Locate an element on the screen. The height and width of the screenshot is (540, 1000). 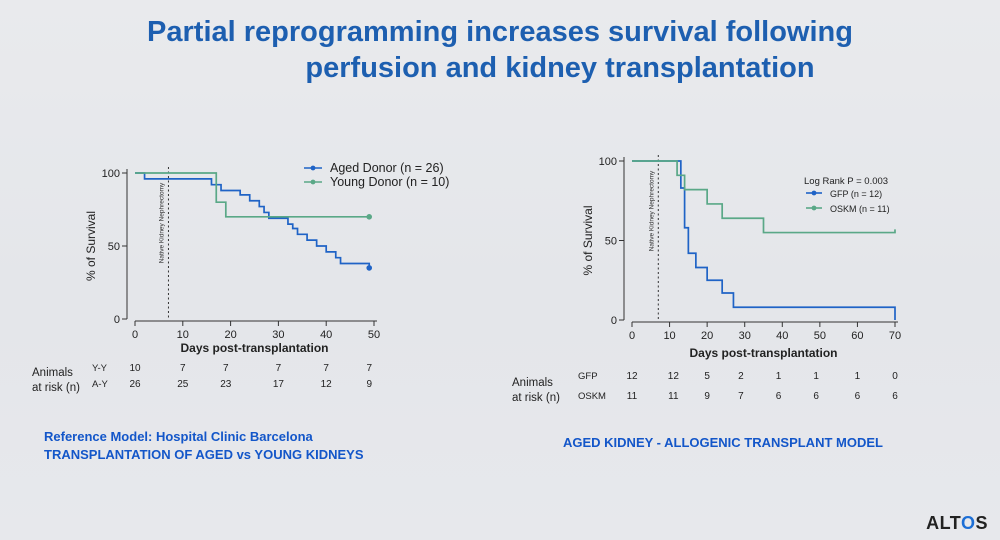
altos-logo: ALTOS is located at coordinates (957, 523).